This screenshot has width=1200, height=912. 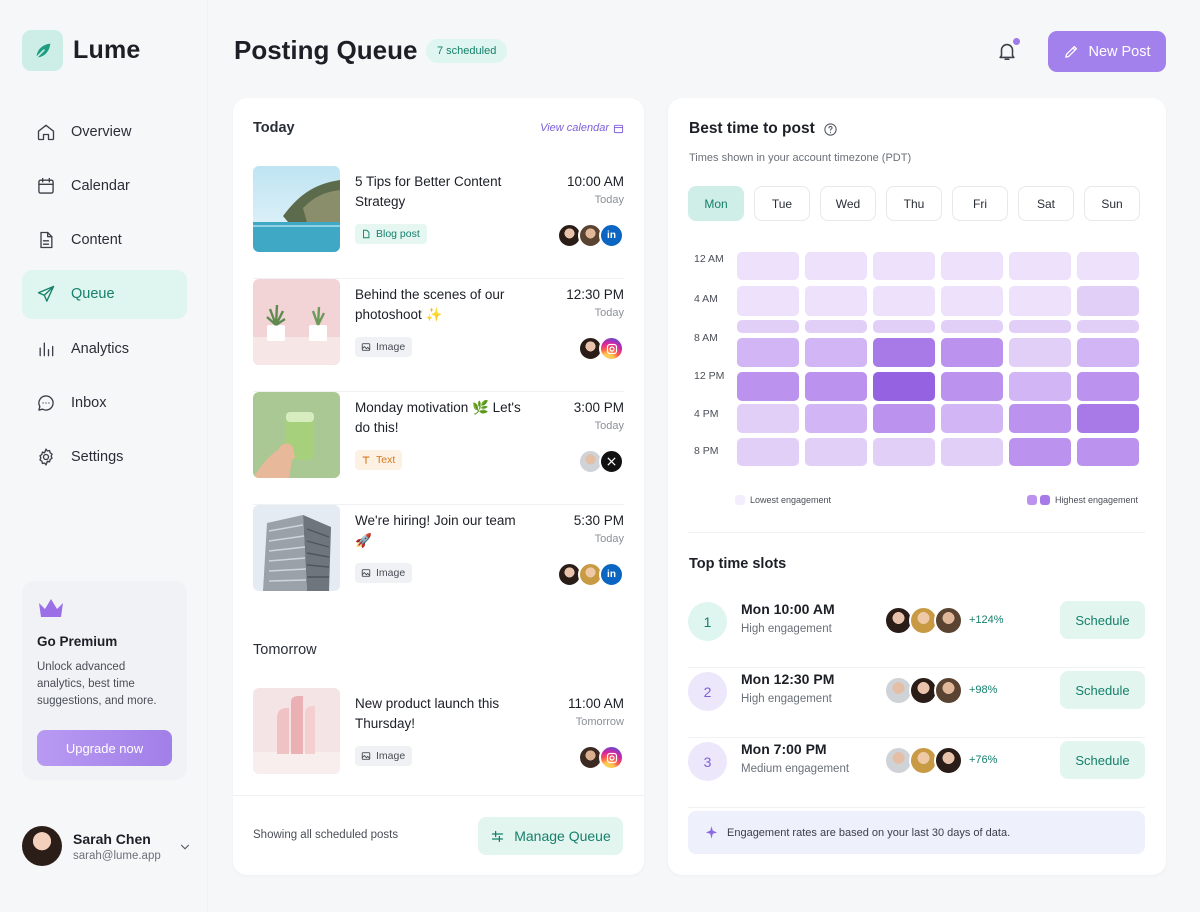 What do you see at coordinates (467, 51) in the screenshot?
I see `scheduled-count-badge: 7 scheduled` at bounding box center [467, 51].